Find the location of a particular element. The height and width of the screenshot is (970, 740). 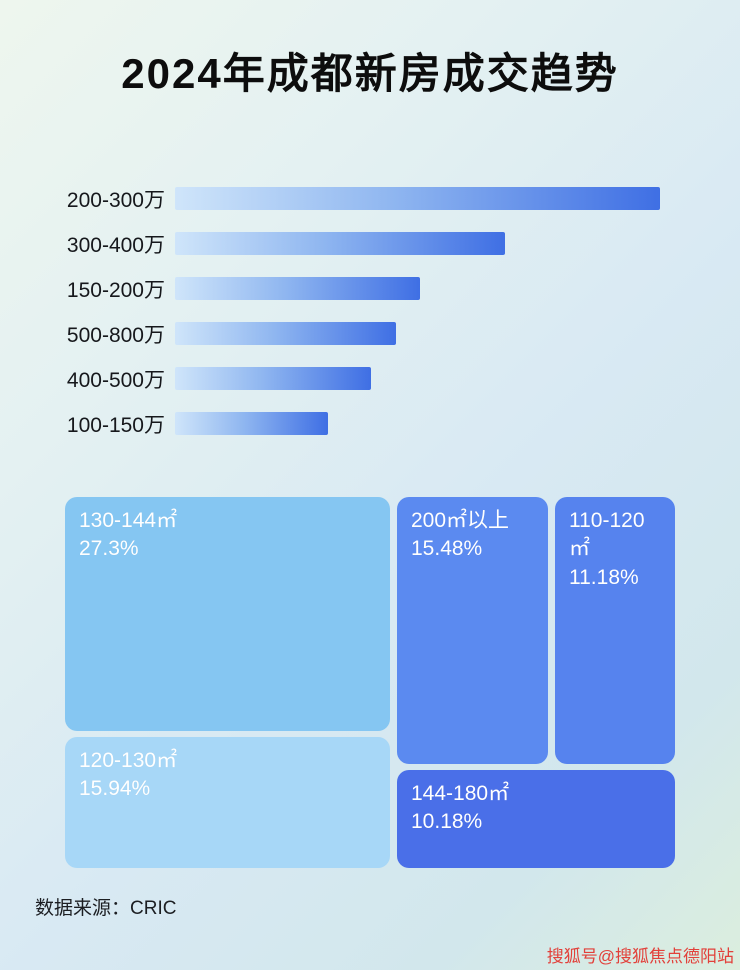

bar-row: 200-300万 is located at coordinates (360, 198).